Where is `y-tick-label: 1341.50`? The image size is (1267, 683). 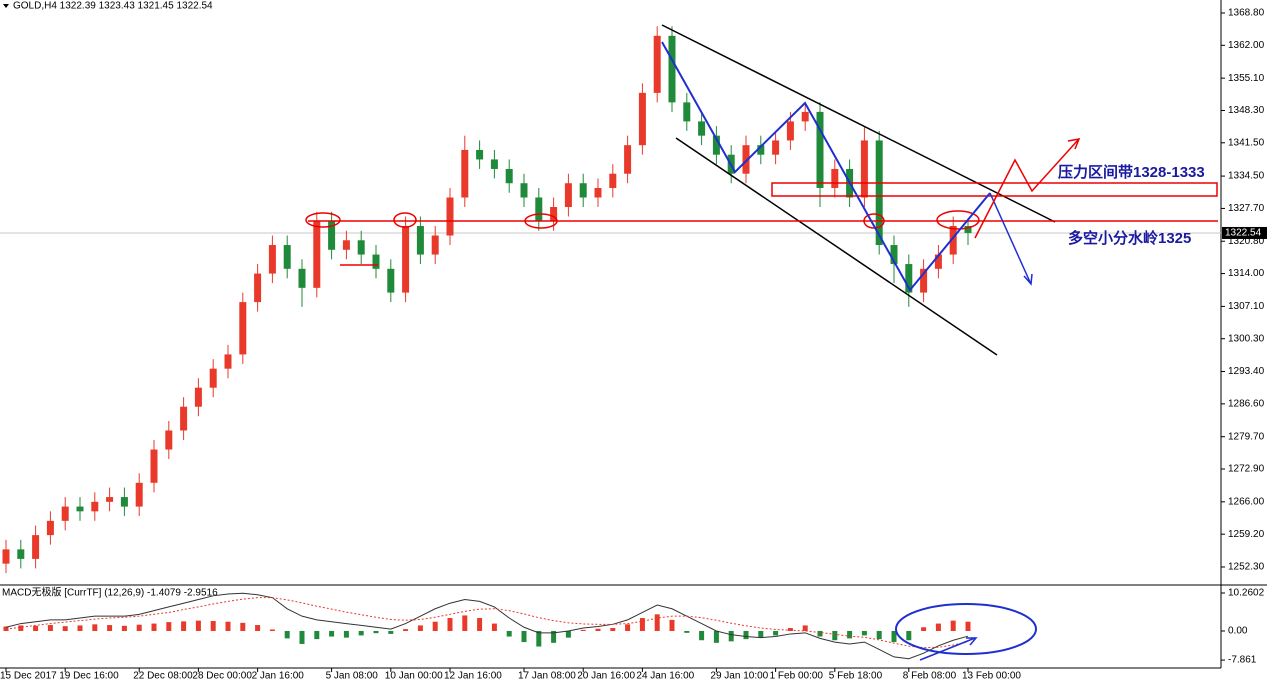 y-tick-label: 1341.50 is located at coordinates (1246, 142).